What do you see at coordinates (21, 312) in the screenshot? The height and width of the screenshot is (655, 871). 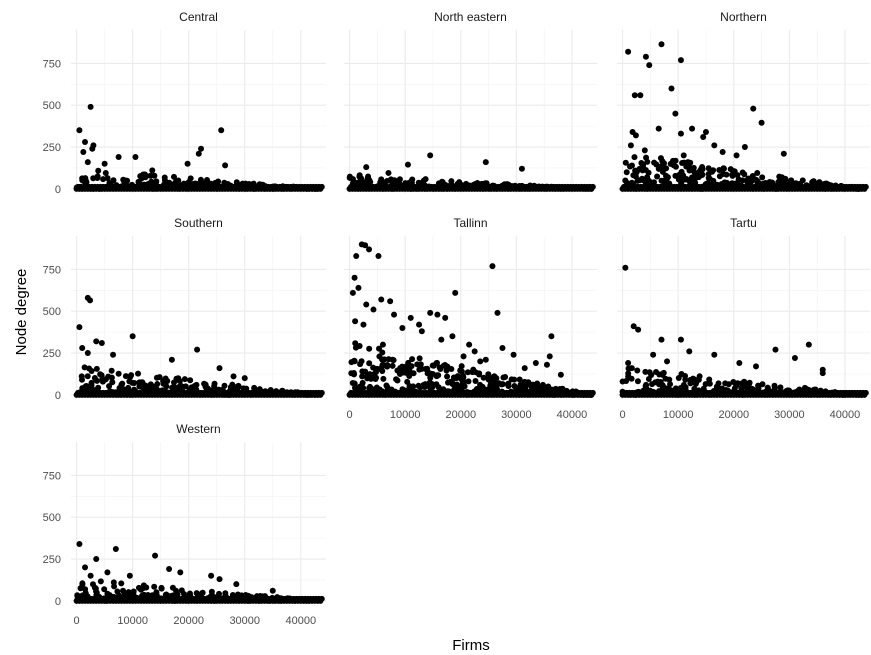 I see `y-axis-title: Node degree` at bounding box center [21, 312].